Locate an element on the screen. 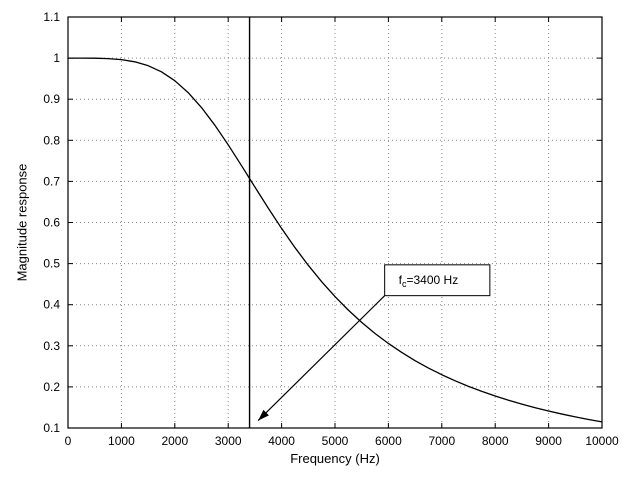 The height and width of the screenshot is (483, 639). y-tick-label: 0.3 is located at coordinates (51, 346).